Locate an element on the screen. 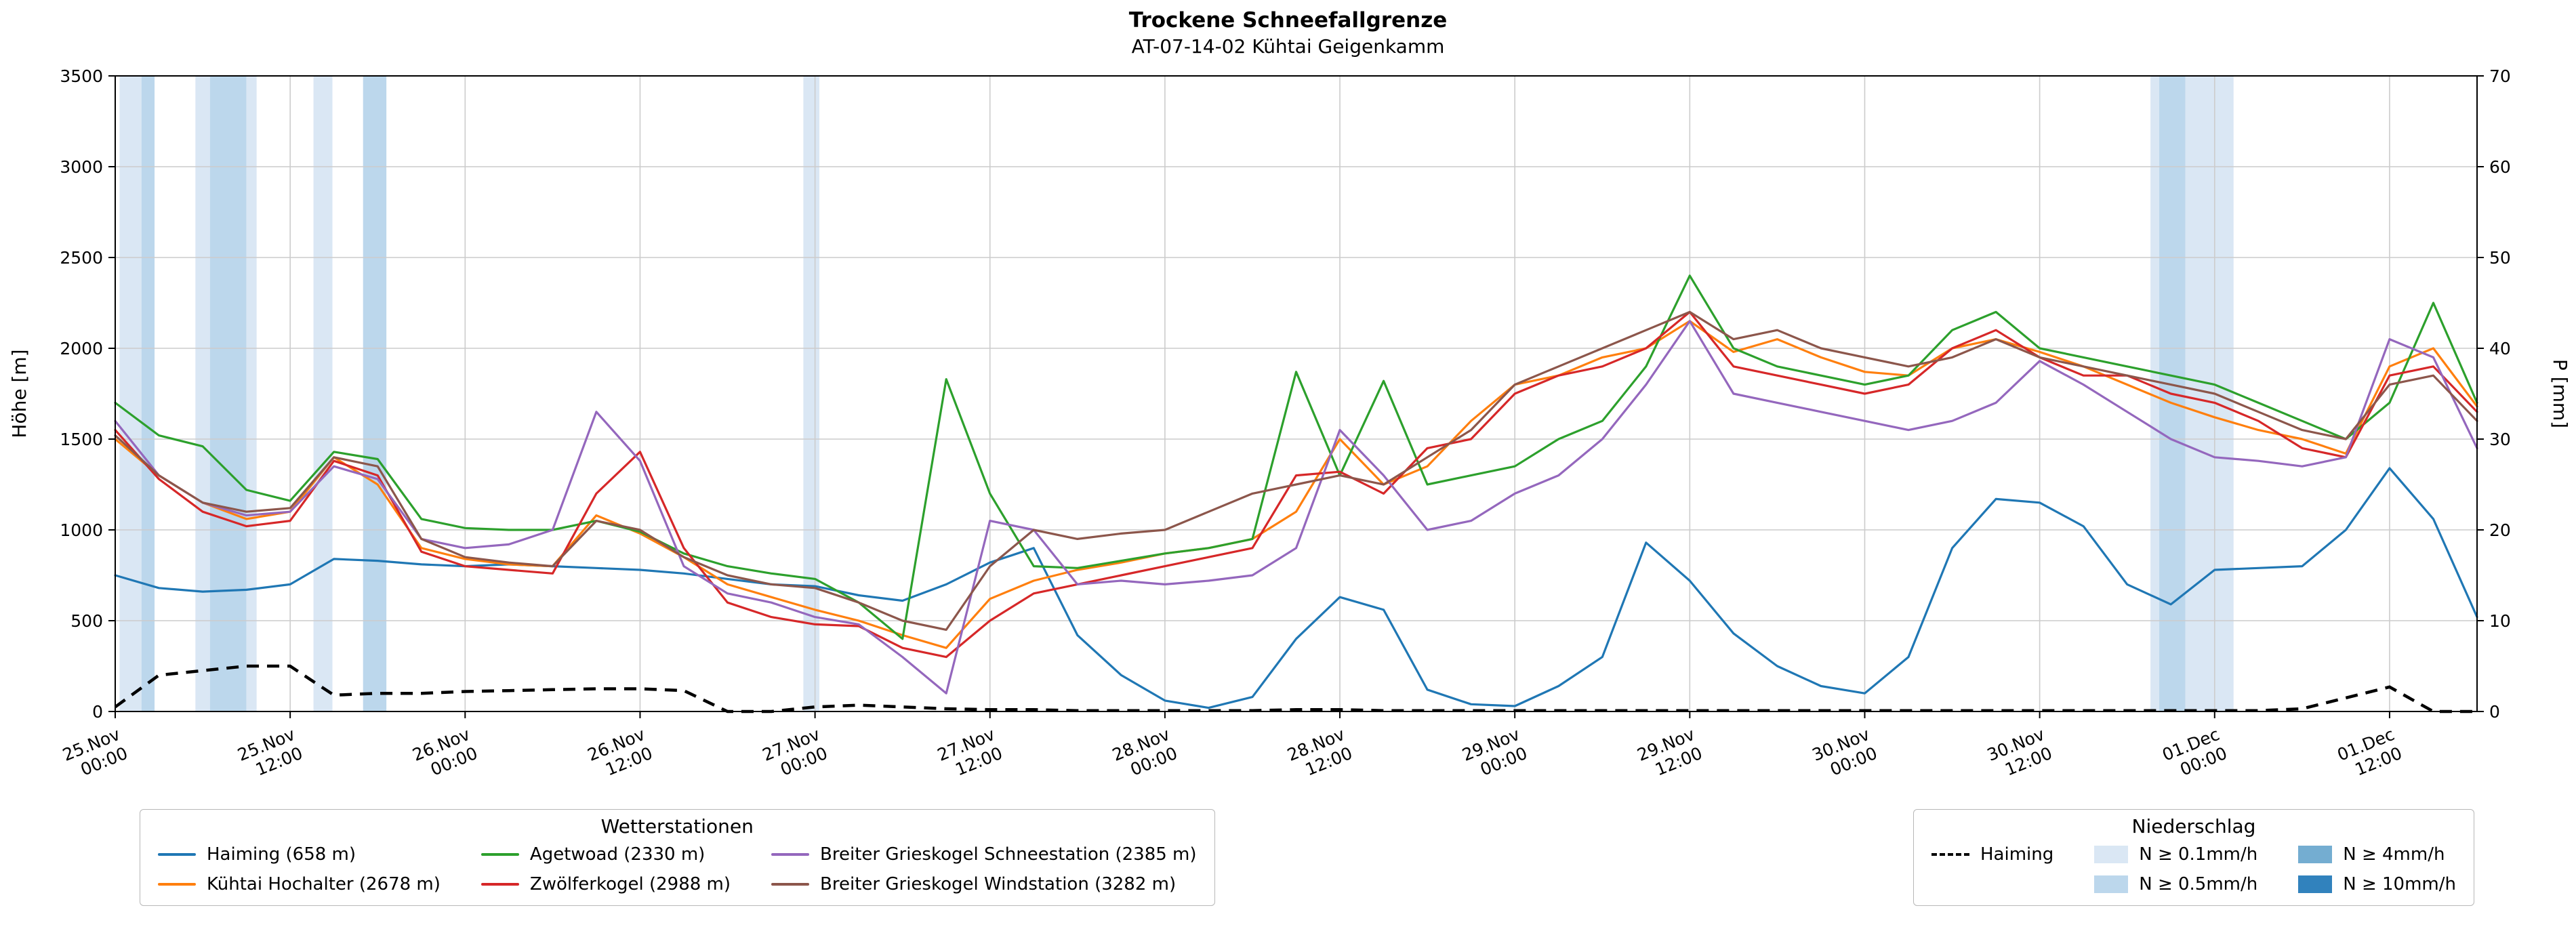  y-right-tick-label: 20 is located at coordinates (2500, 530).